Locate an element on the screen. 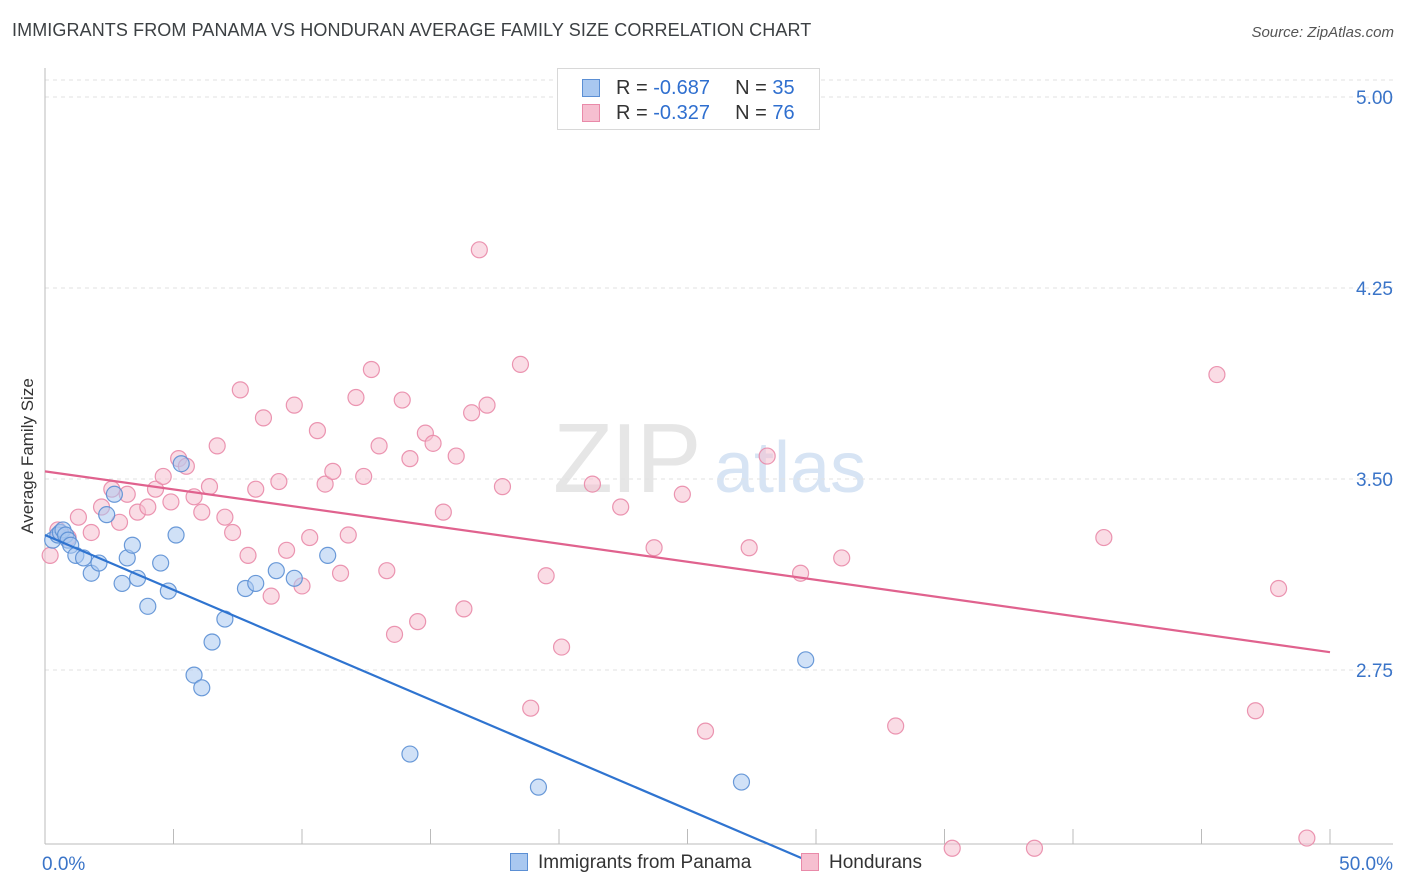 This screenshot has height=892, width=1406. watermark-atlas: atlas is located at coordinates (790, 468).